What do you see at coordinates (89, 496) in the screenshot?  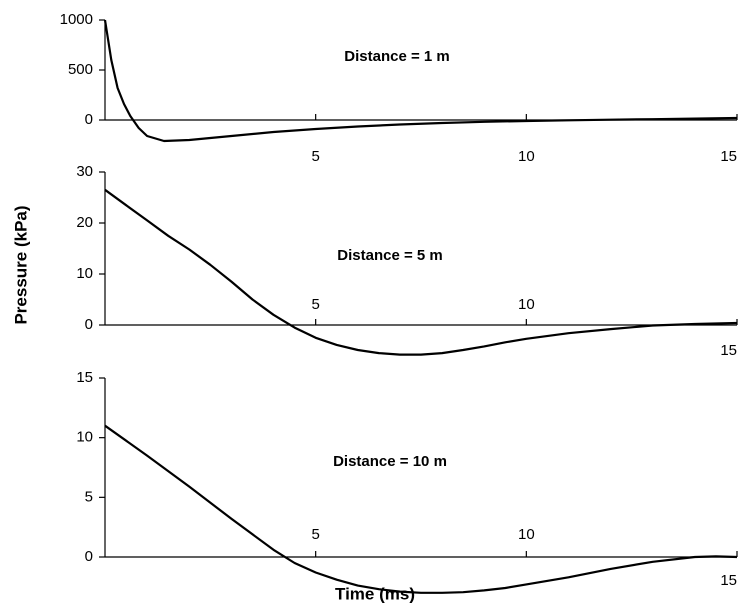 I see `y-tick-label: 5` at bounding box center [89, 496].